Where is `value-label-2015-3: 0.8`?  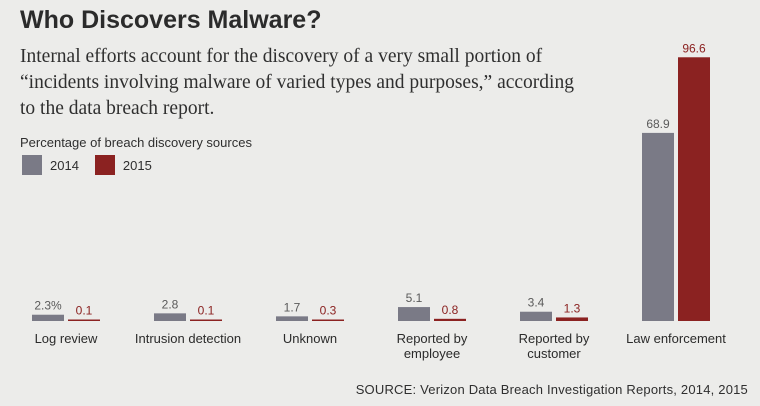 value-label-2015-3: 0.8 is located at coordinates (450, 310).